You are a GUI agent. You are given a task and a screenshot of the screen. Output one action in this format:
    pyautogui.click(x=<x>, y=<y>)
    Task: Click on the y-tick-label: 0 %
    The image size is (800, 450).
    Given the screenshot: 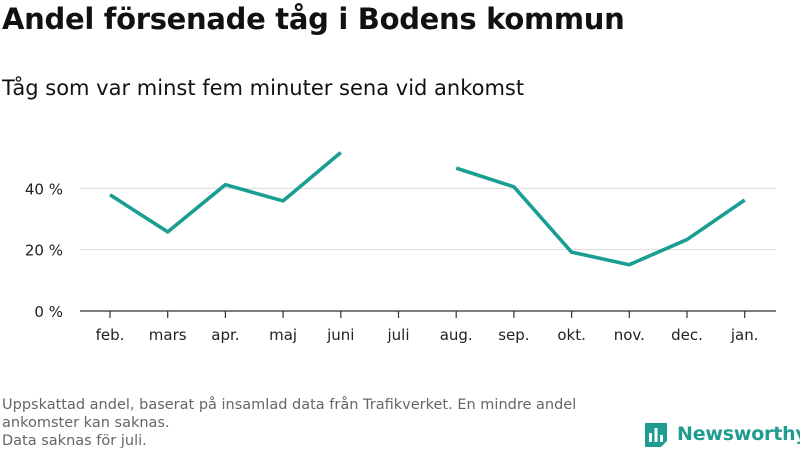 What is the action you would take?
    pyautogui.click(x=48, y=312)
    